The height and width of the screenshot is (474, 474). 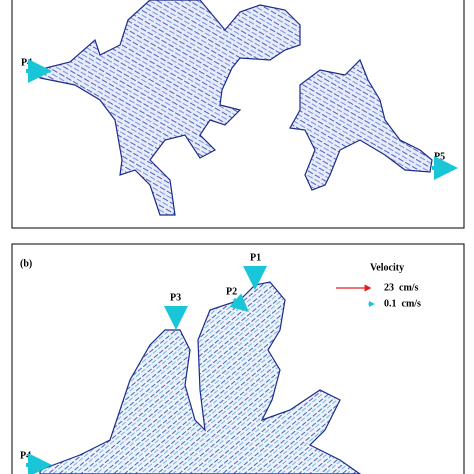 I want to click on port-label: P1, so click(x=255, y=257).